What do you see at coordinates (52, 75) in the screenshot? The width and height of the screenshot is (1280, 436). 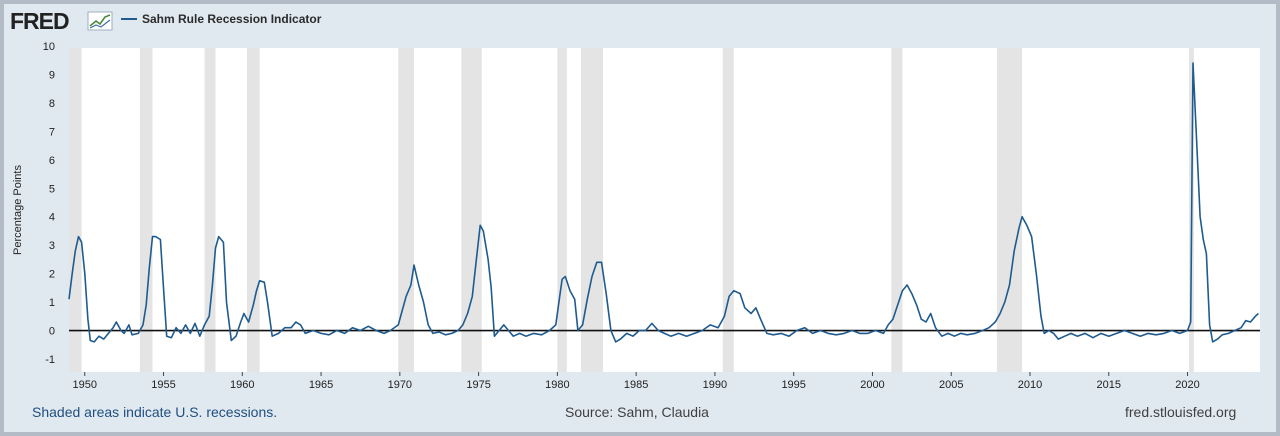 I see `y-tick-label: 9` at bounding box center [52, 75].